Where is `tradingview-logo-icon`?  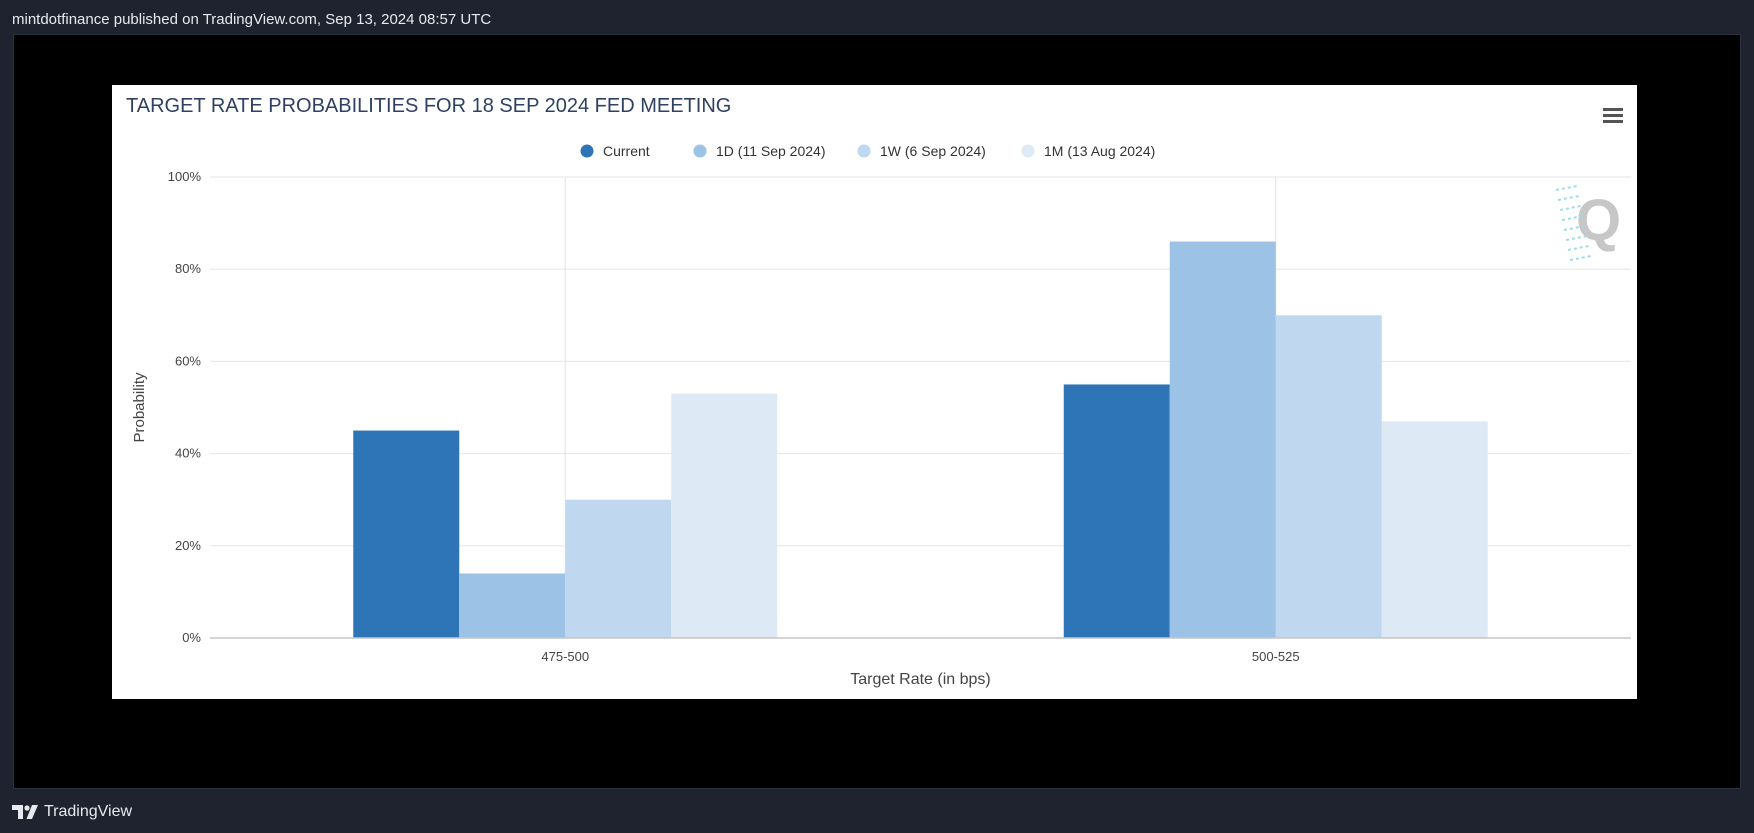 tradingview-logo-icon is located at coordinates (25, 812).